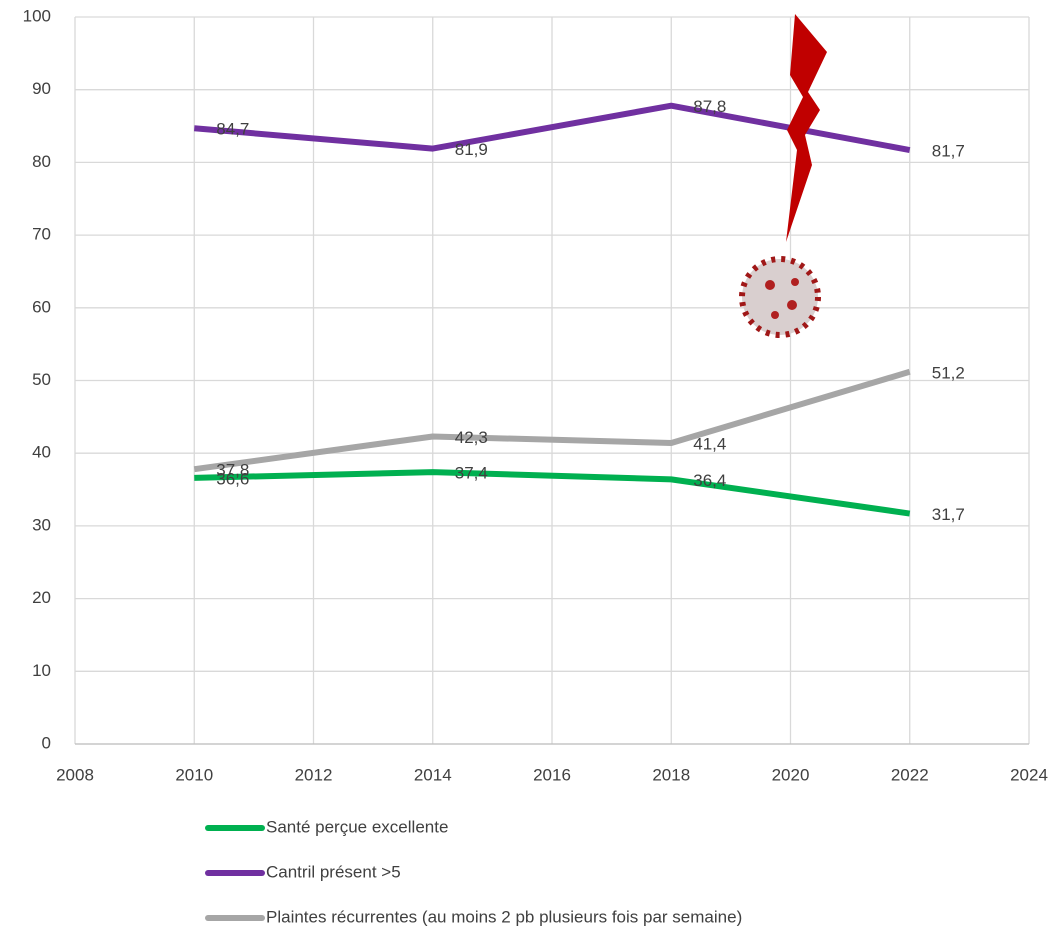 The height and width of the screenshot is (928, 1056). Describe the element at coordinates (232, 129) in the screenshot. I see `data-label: 84,7` at that location.